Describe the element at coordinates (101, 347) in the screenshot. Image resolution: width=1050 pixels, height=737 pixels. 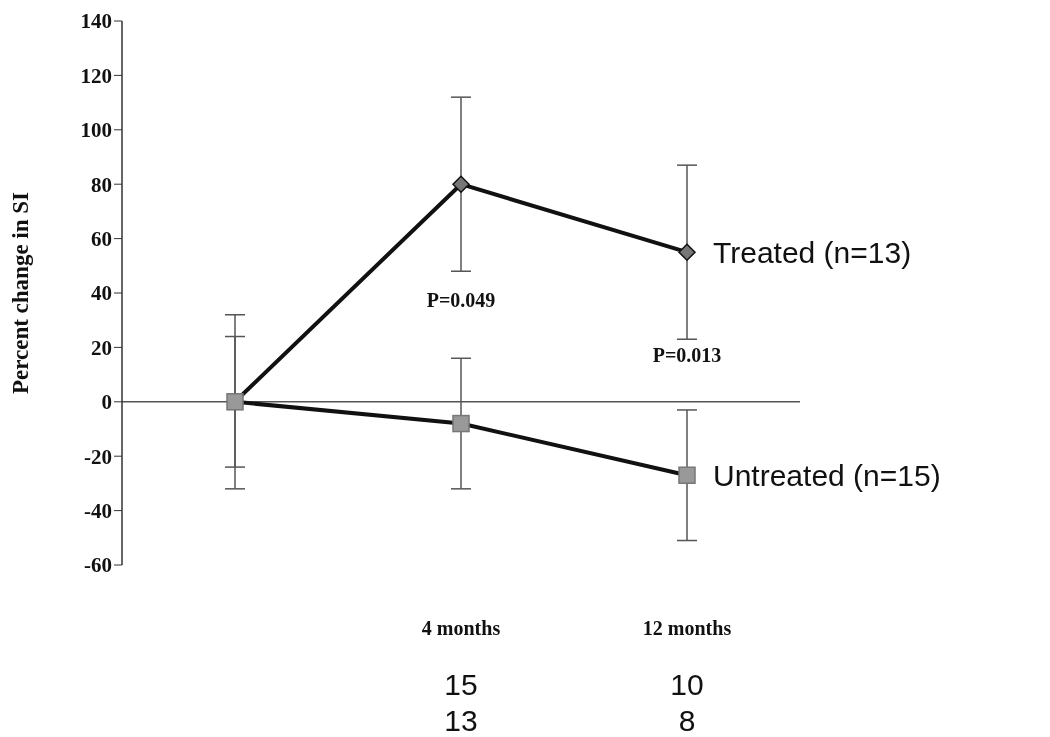
I see `y-tick-label: 20` at that location.